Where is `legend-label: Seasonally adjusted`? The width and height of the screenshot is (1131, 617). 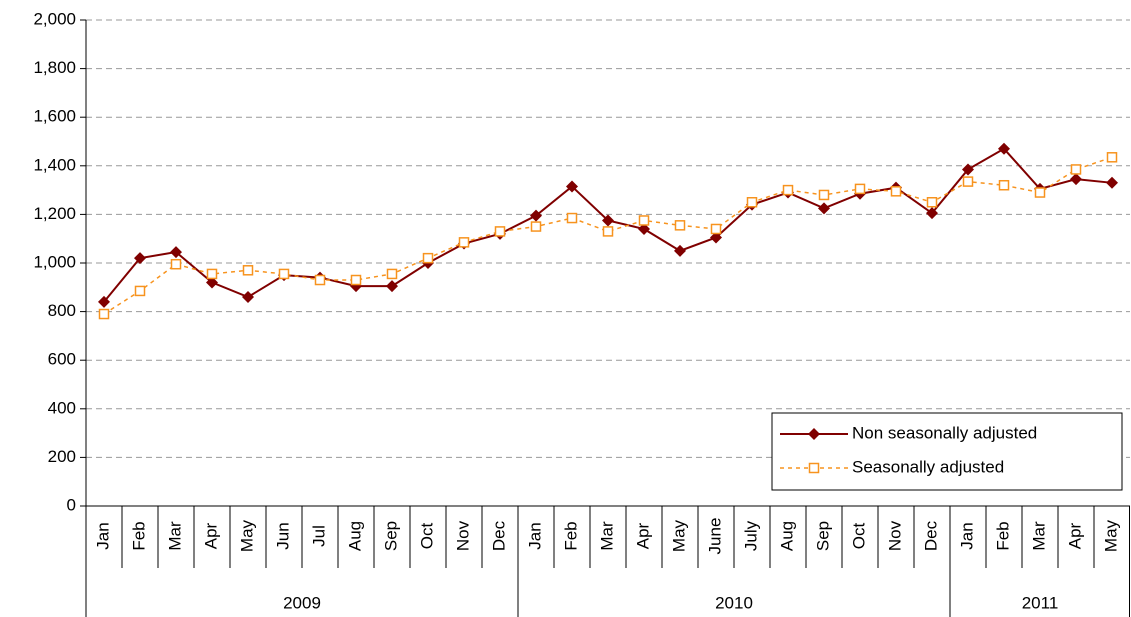
legend-label: Seasonally adjusted is located at coordinates (928, 466).